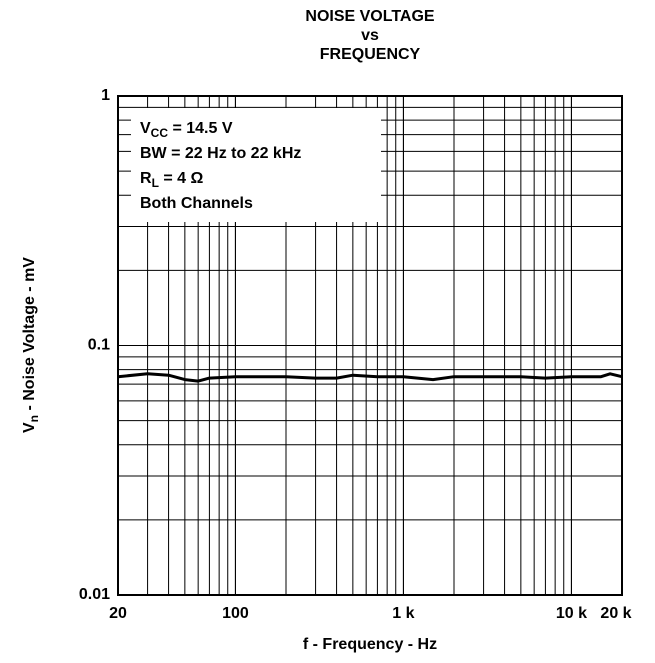 The image size is (655, 663). I want to click on annotation-part: BW = 22 Hz to 22 kHz, so click(220, 153).